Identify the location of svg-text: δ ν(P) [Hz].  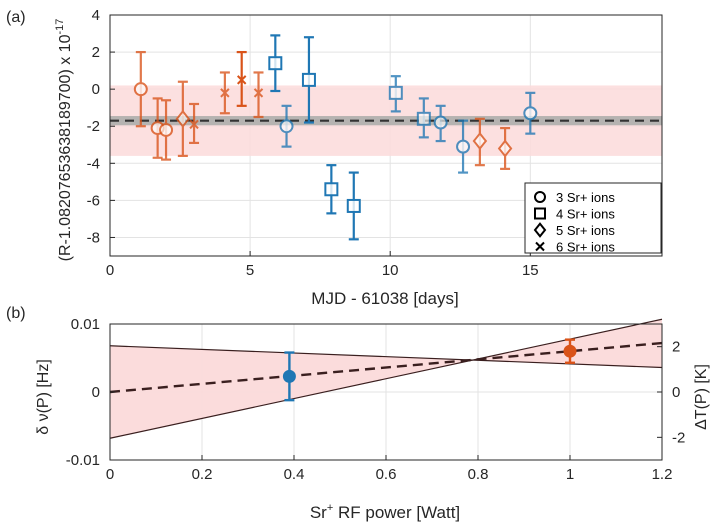
(43, 397).